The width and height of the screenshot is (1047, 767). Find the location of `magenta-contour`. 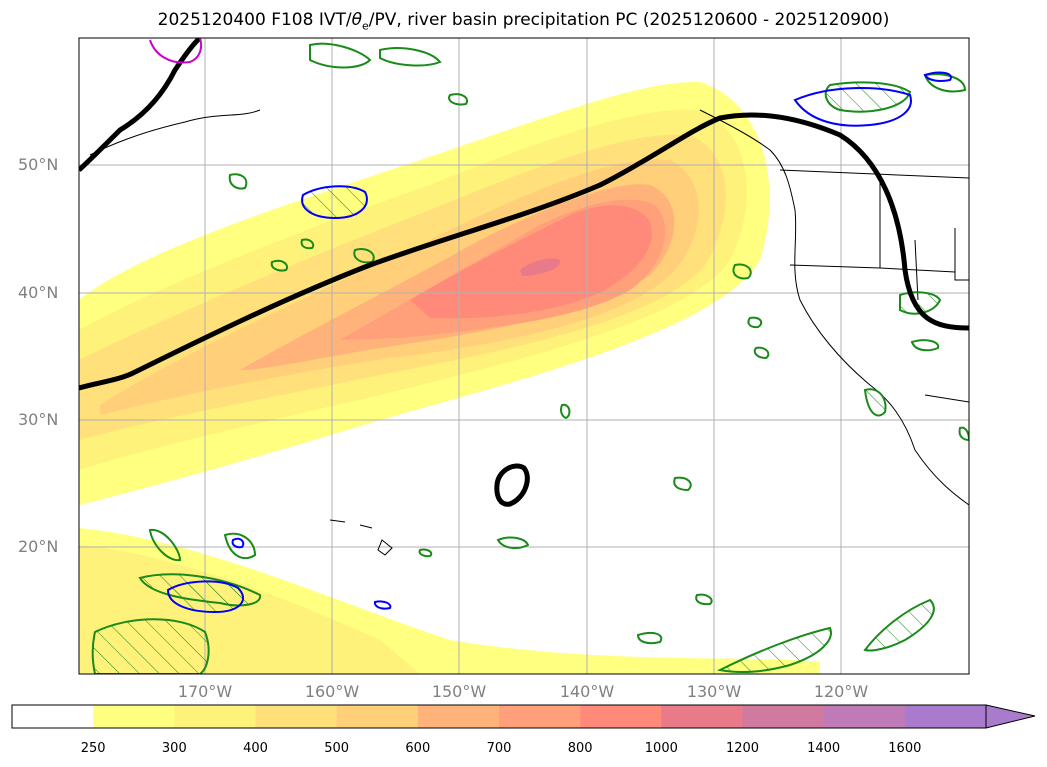

magenta-contour is located at coordinates (176, 51).